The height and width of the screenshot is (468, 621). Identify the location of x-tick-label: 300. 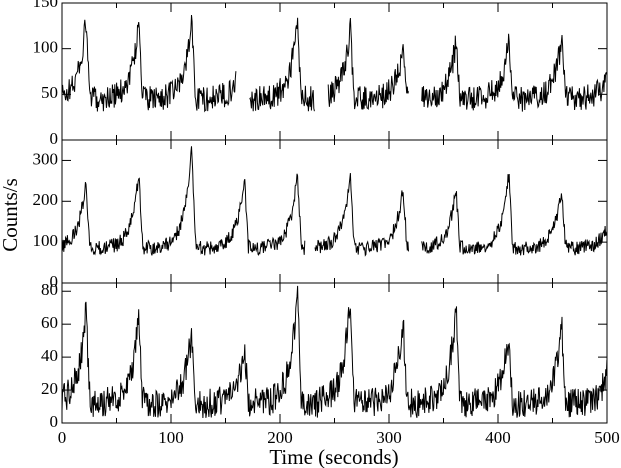
(389, 437).